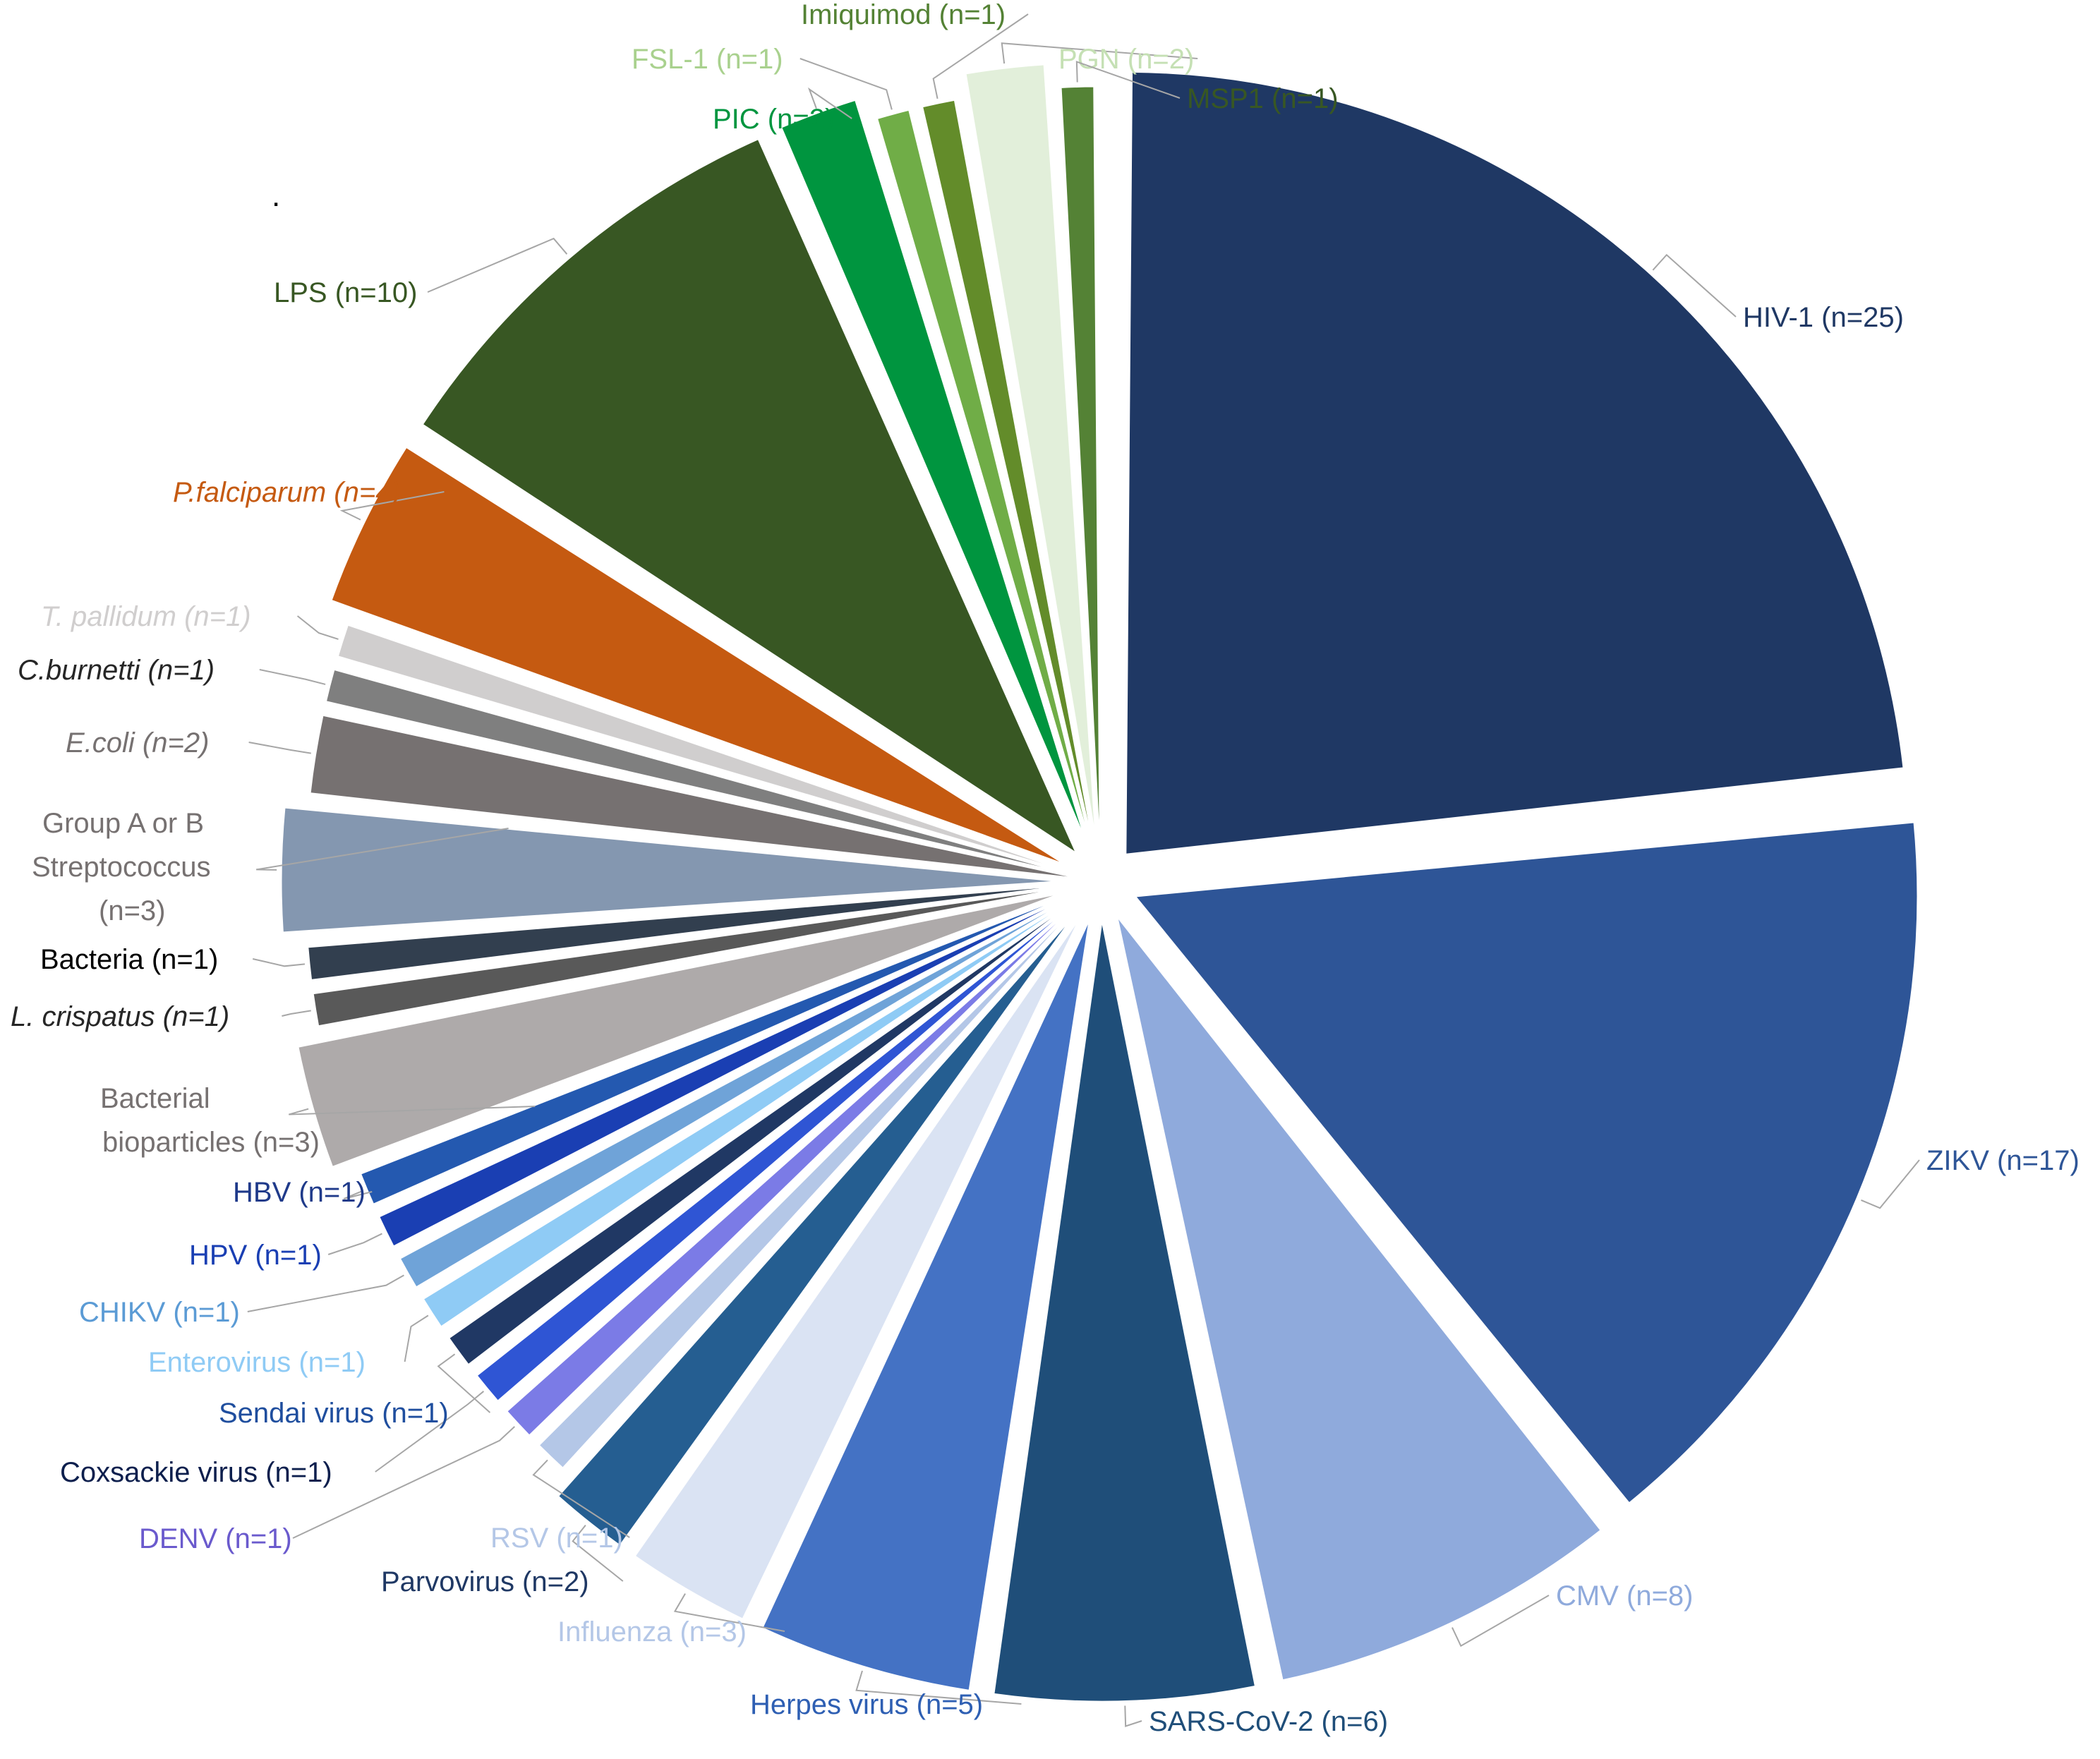 The width and height of the screenshot is (2100, 1759). I want to click on slice-label: Imiquimod (n=1), so click(903, 15).